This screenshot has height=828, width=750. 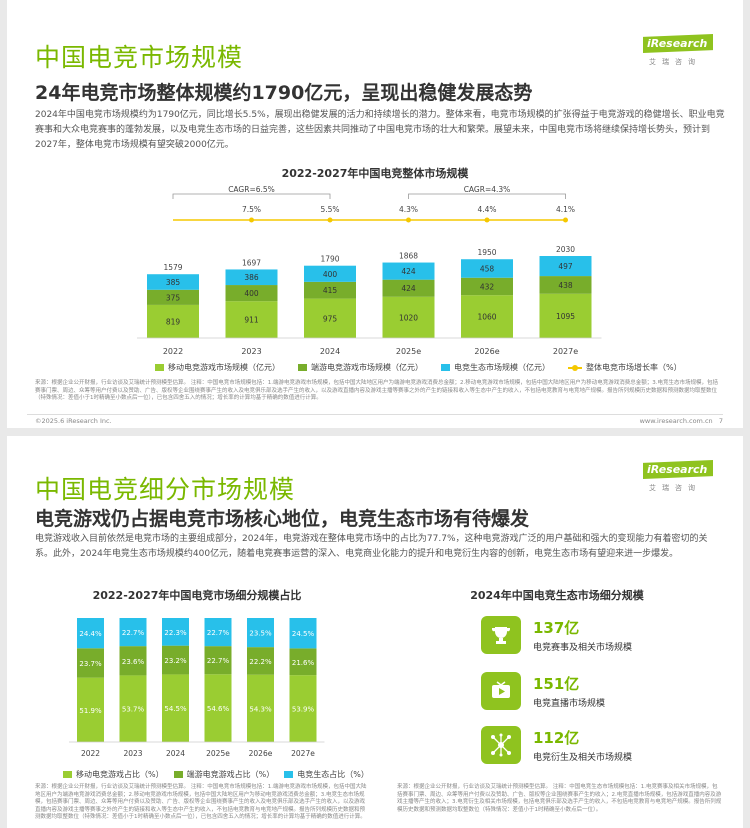 I want to click on share-value-label: 53.7%, so click(x=133, y=710).